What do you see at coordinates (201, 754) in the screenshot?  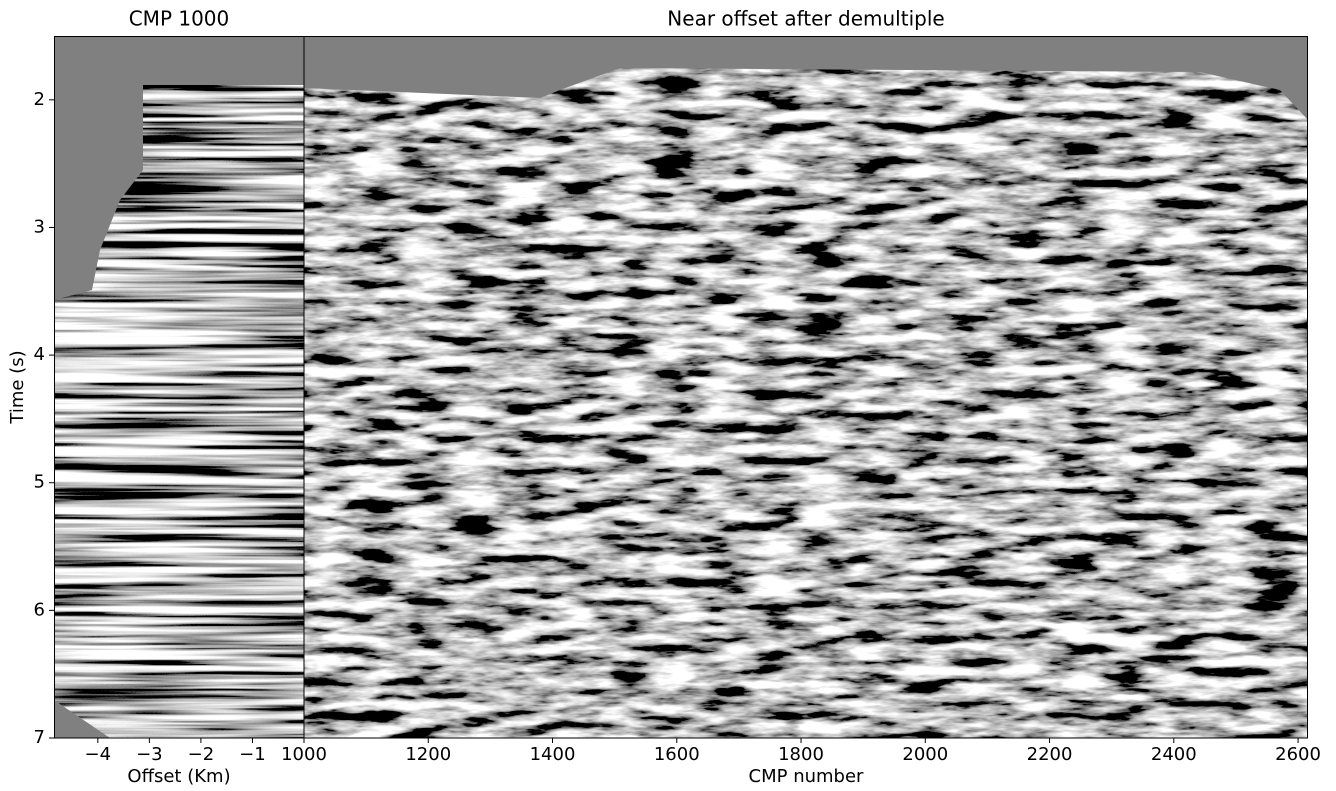 I see `x-tick-label: −2` at bounding box center [201, 754].